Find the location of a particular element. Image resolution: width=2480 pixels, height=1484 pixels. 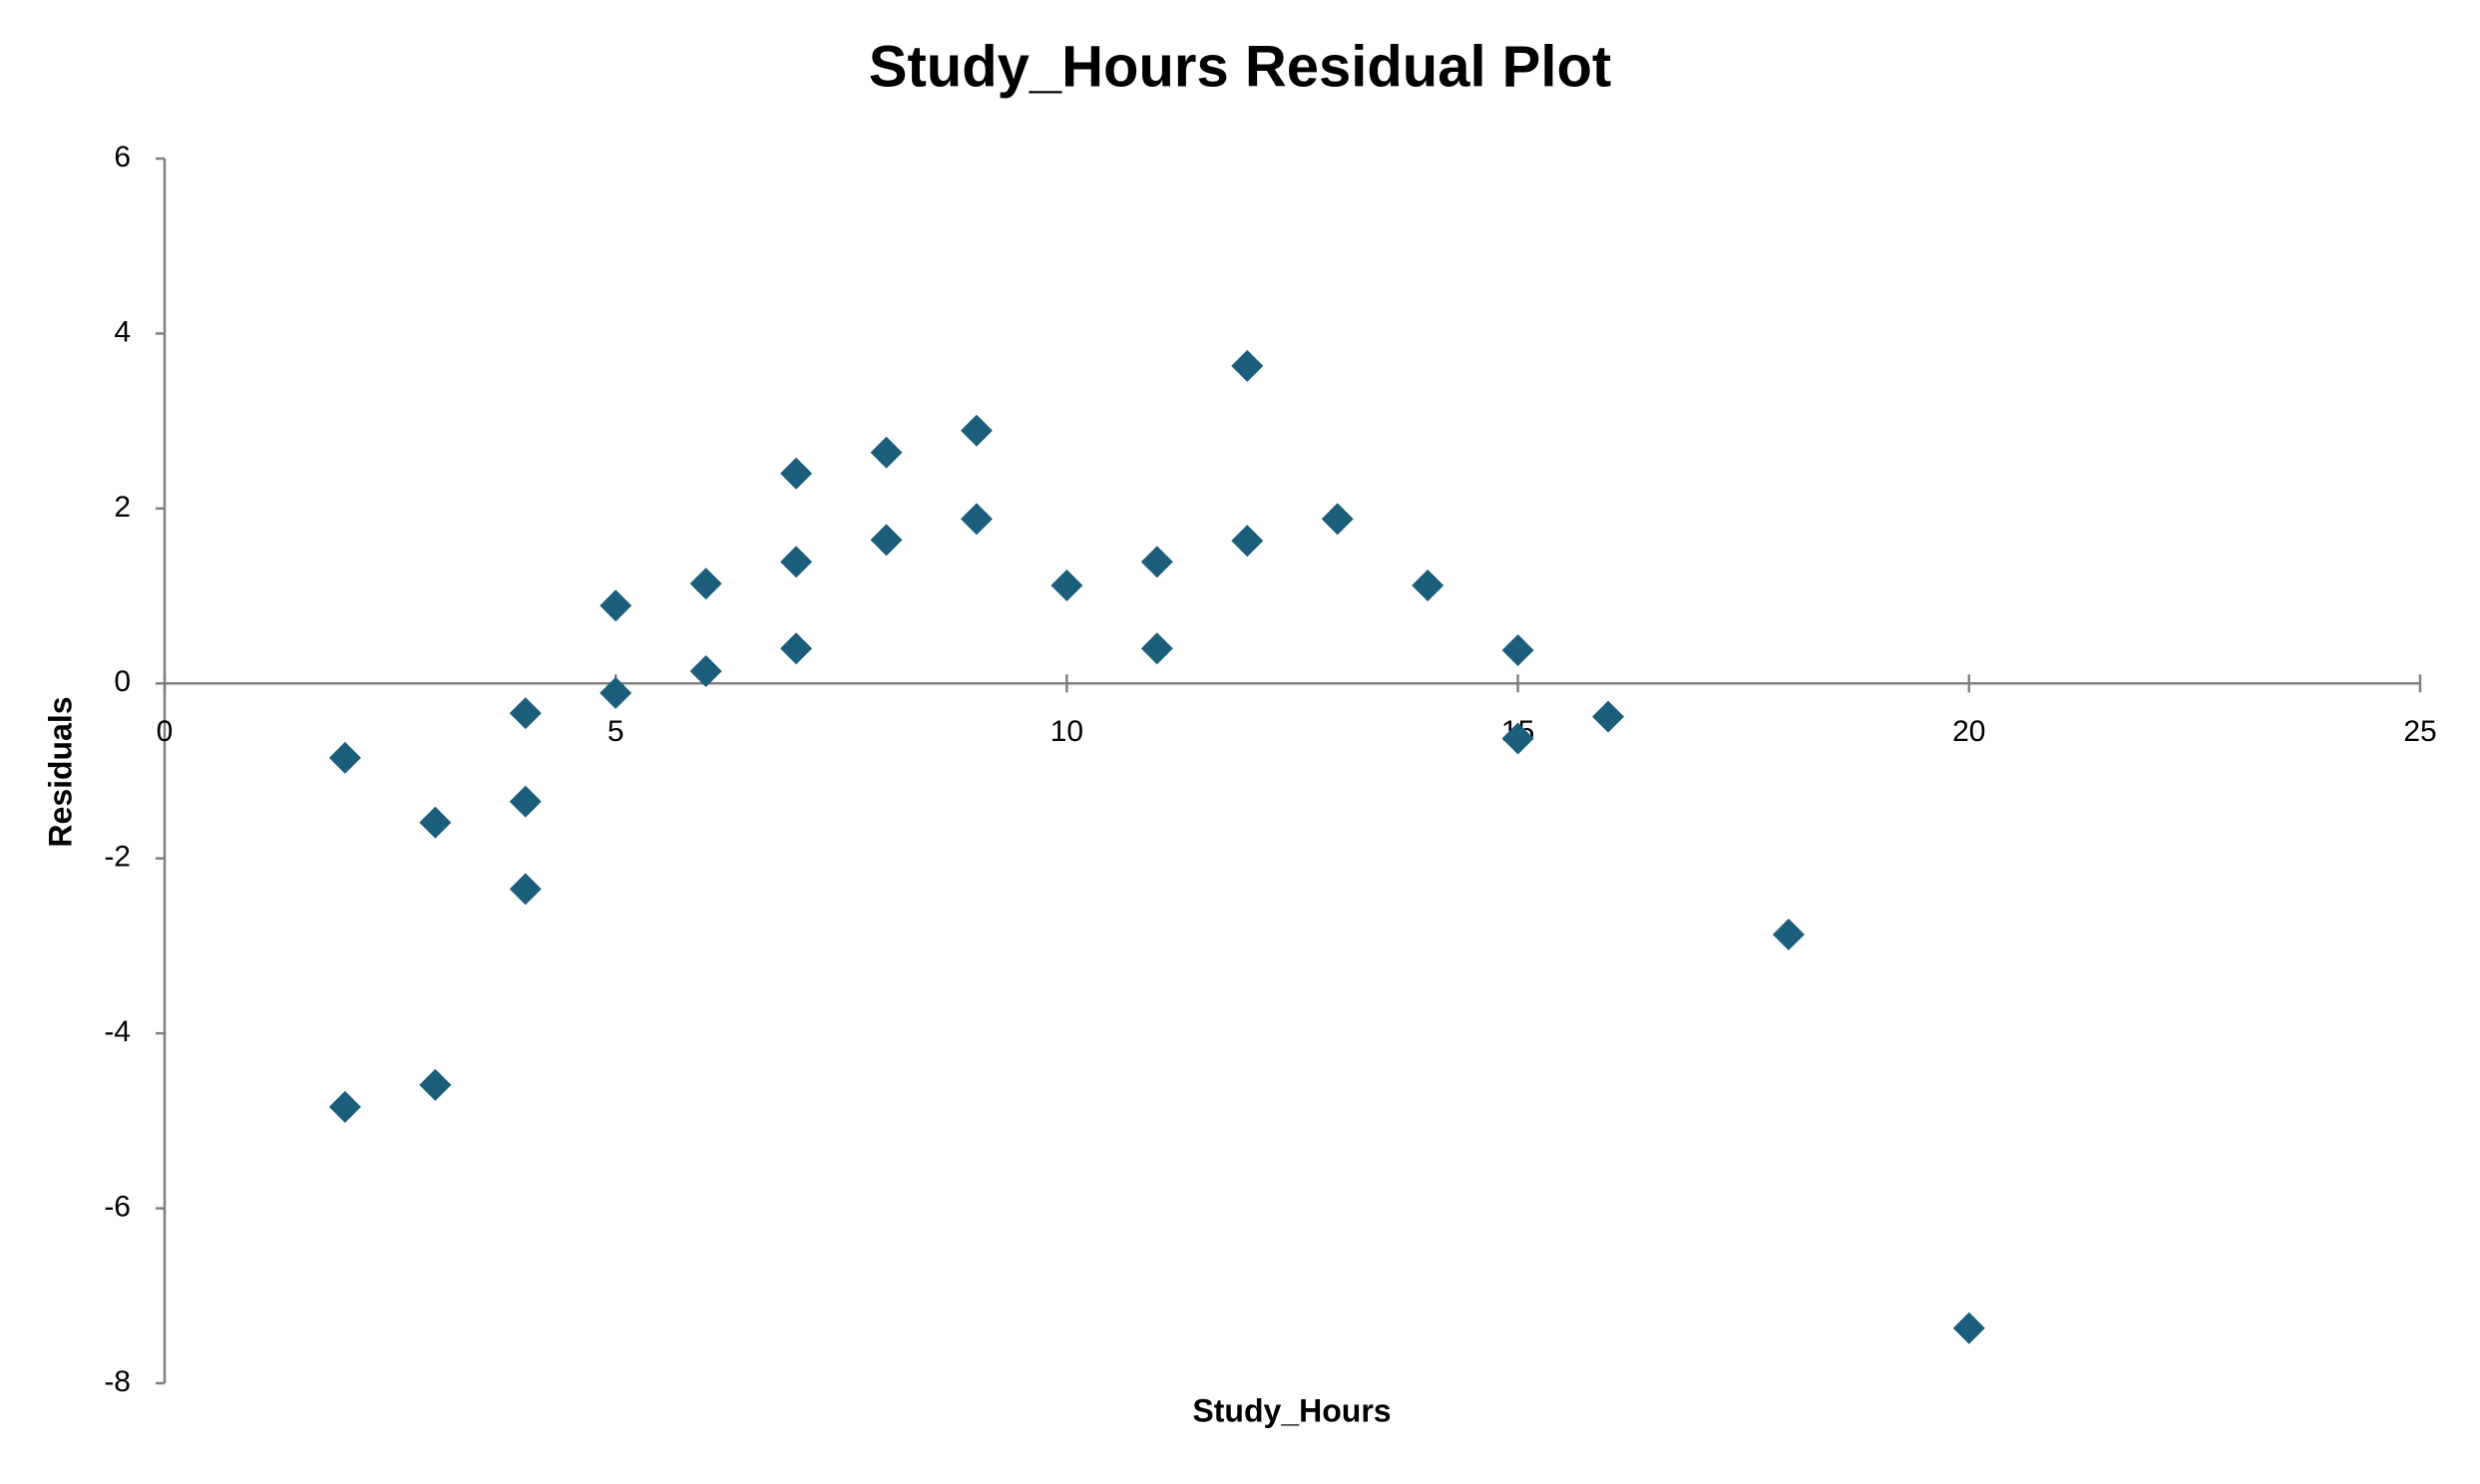

x-tick-label: 5 is located at coordinates (616, 731).